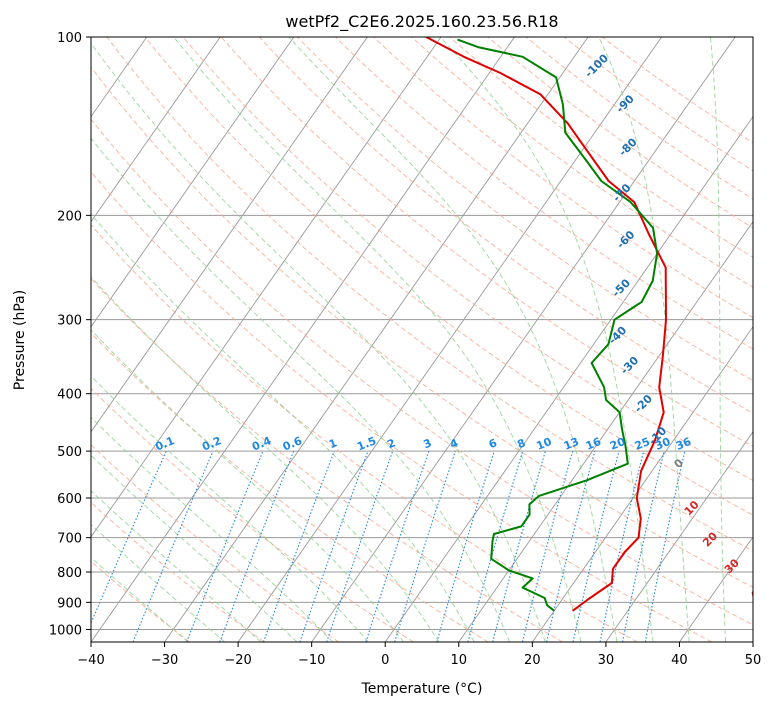 This screenshot has width=775, height=708. I want to click on x-tick-label: −30, so click(164, 660).